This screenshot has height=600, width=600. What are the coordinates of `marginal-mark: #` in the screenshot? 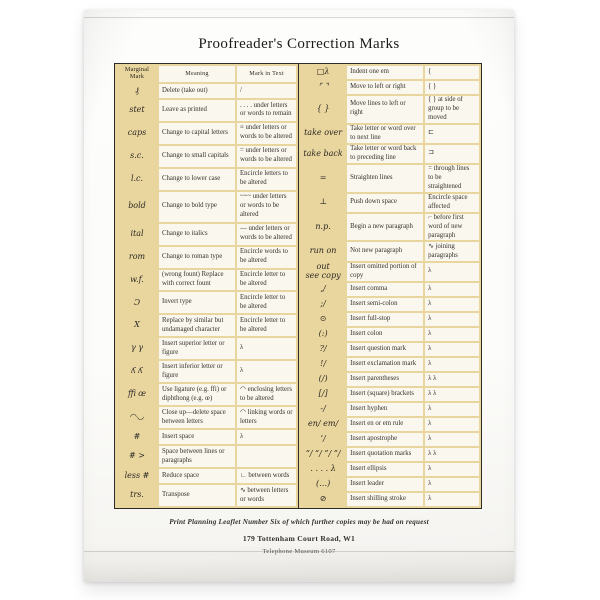 It's located at (137, 437).